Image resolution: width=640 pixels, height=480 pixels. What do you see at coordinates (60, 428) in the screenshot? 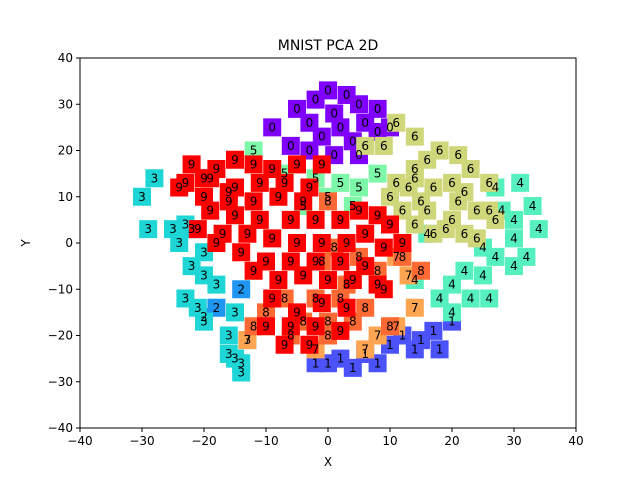
I see `y-tick-label: −40` at bounding box center [60, 428].